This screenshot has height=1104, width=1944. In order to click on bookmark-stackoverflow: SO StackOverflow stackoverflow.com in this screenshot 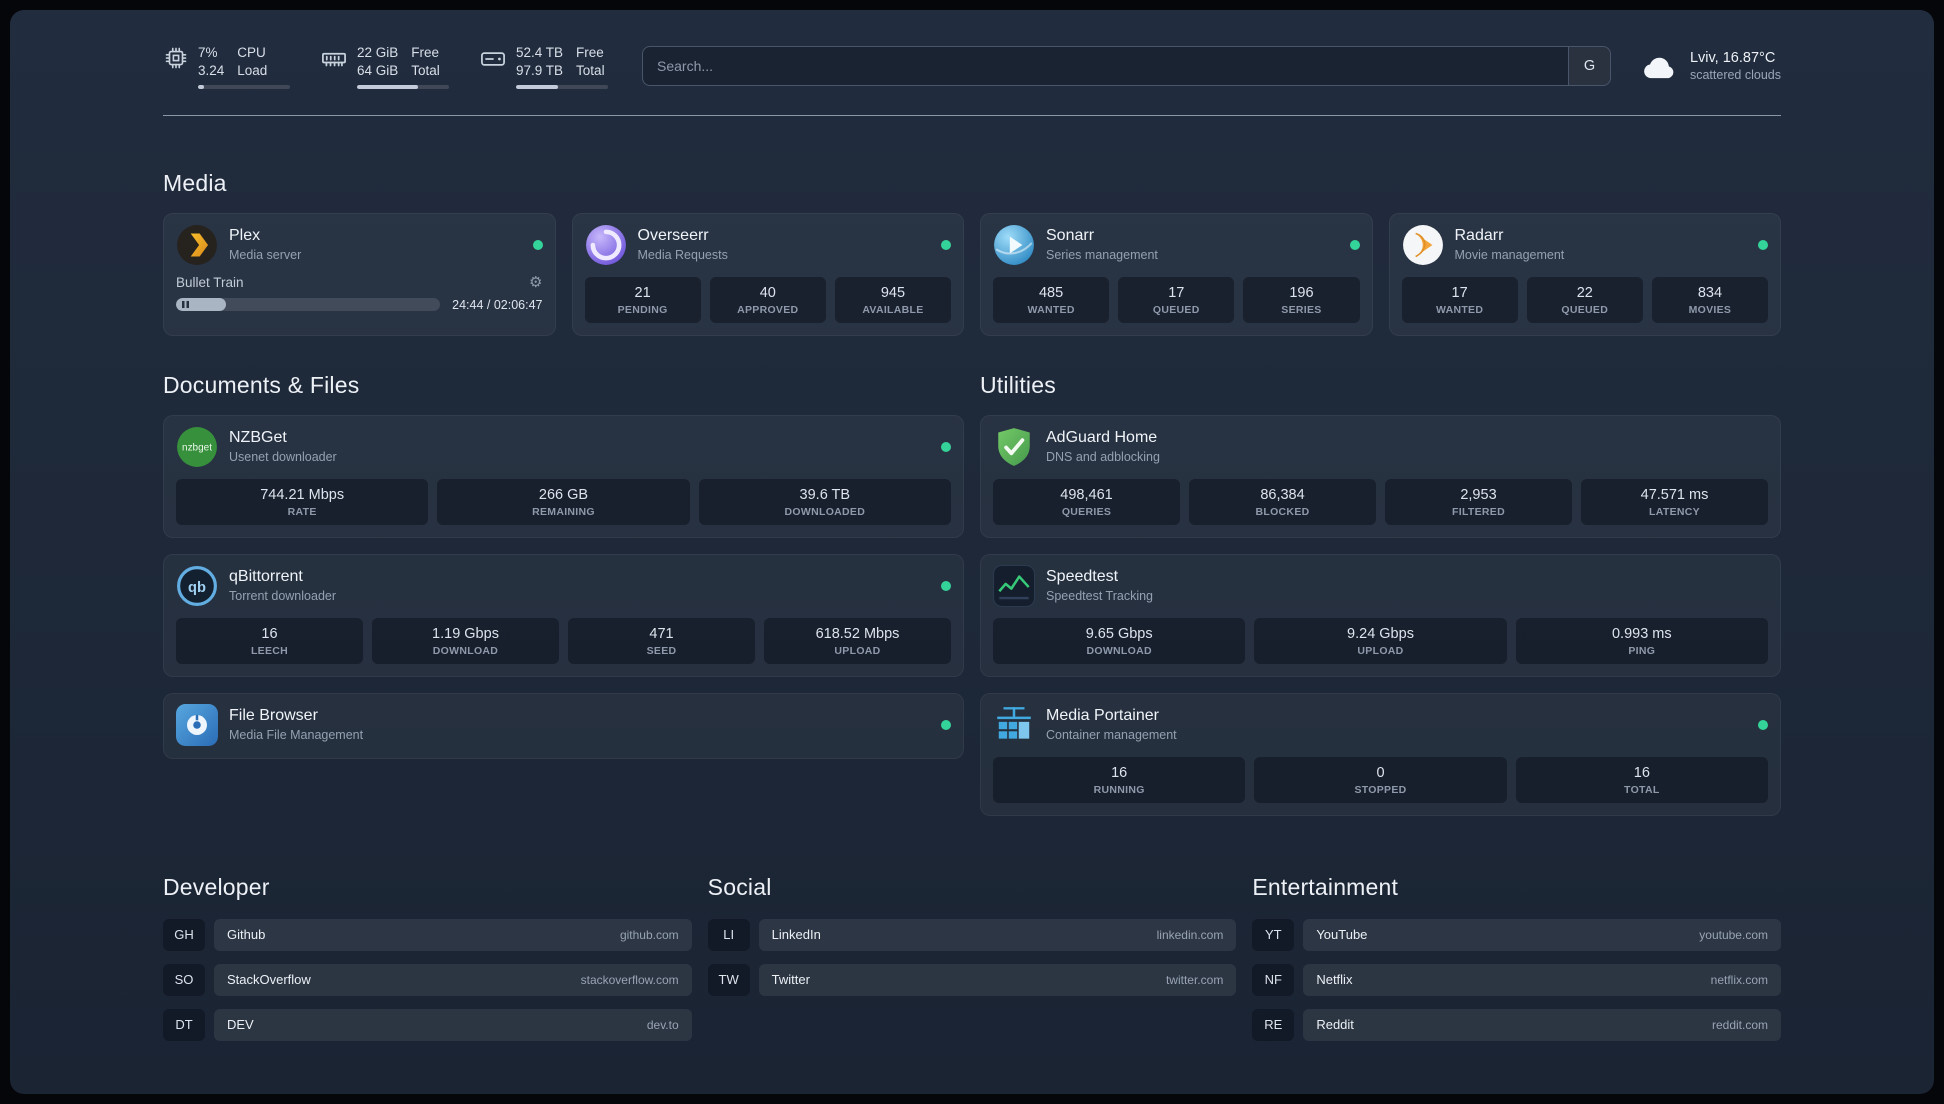, I will do `click(427, 979)`.